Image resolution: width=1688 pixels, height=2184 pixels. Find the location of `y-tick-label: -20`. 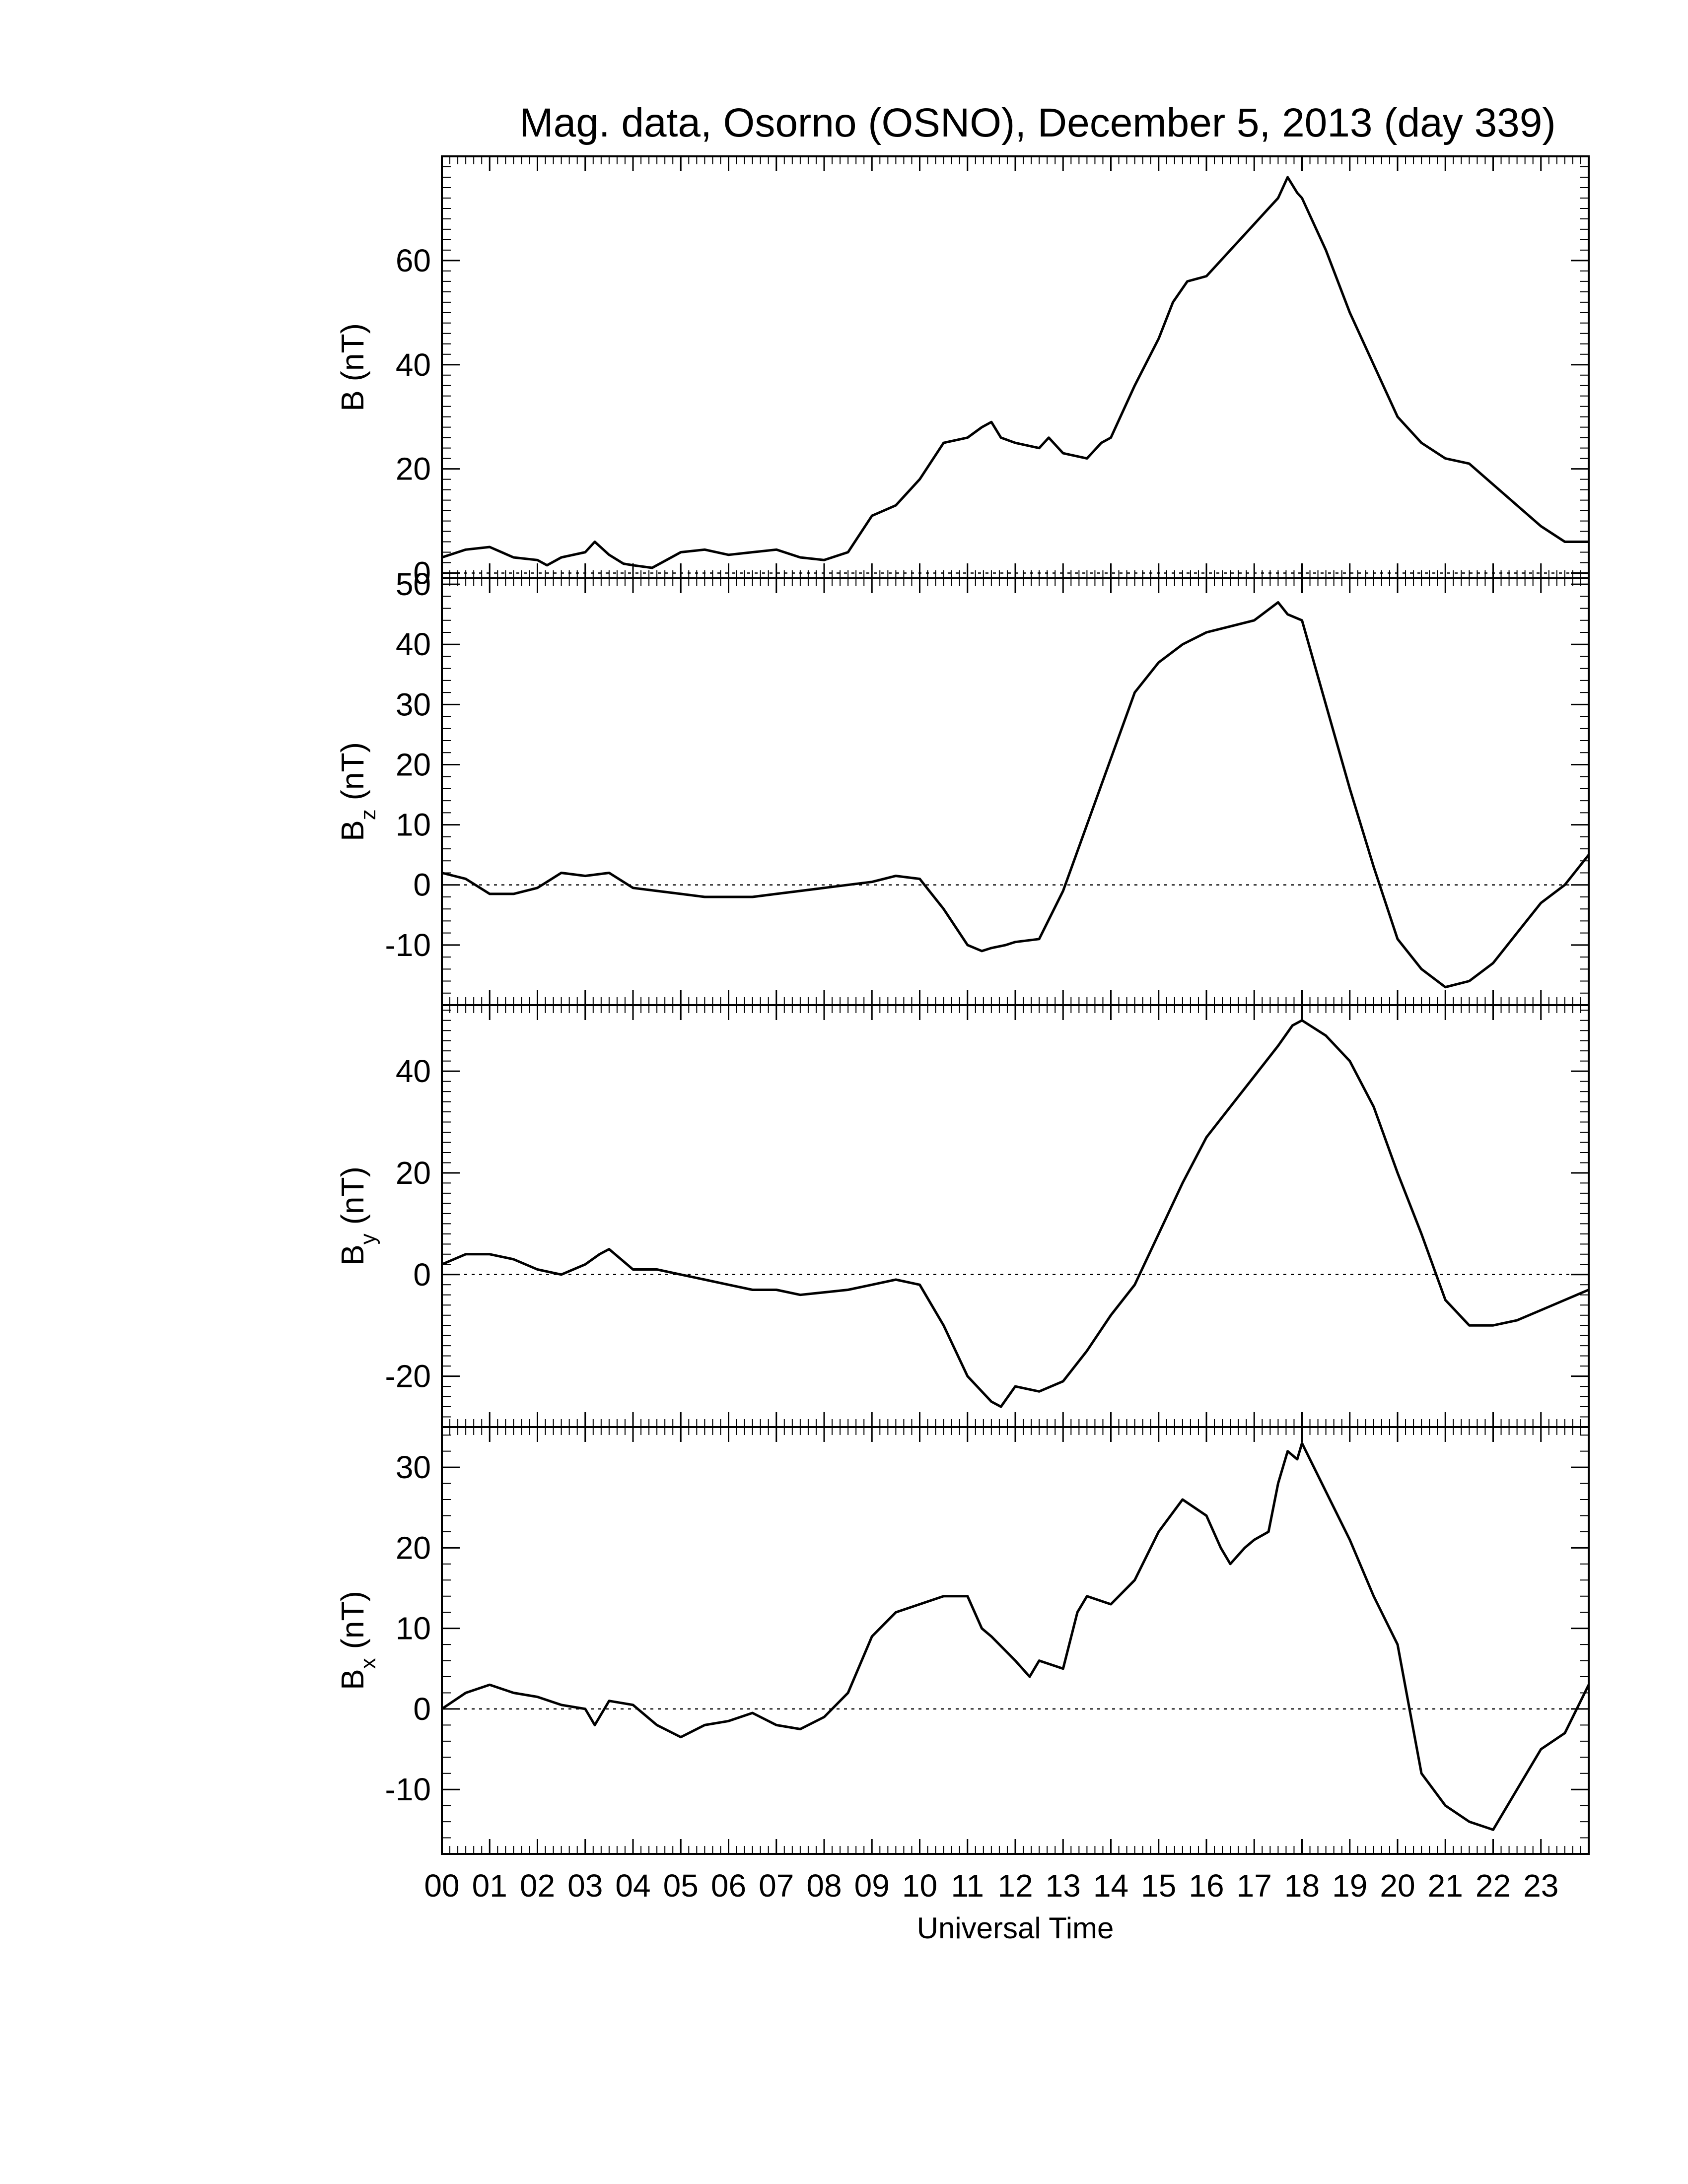

y-tick-label: -20 is located at coordinates (408, 1376).